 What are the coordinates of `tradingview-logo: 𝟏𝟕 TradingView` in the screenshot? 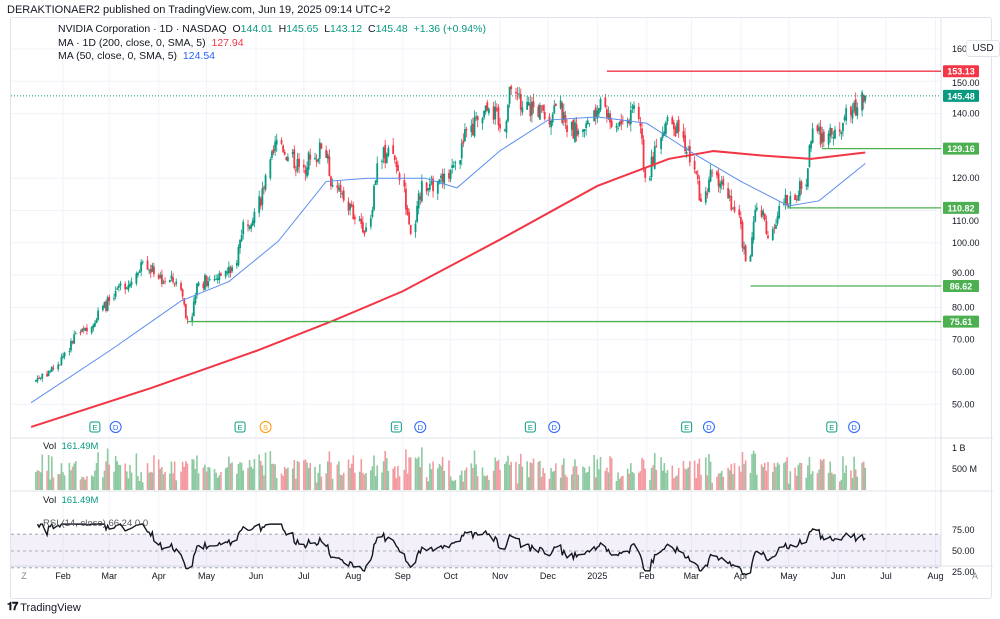 It's located at (44, 607).